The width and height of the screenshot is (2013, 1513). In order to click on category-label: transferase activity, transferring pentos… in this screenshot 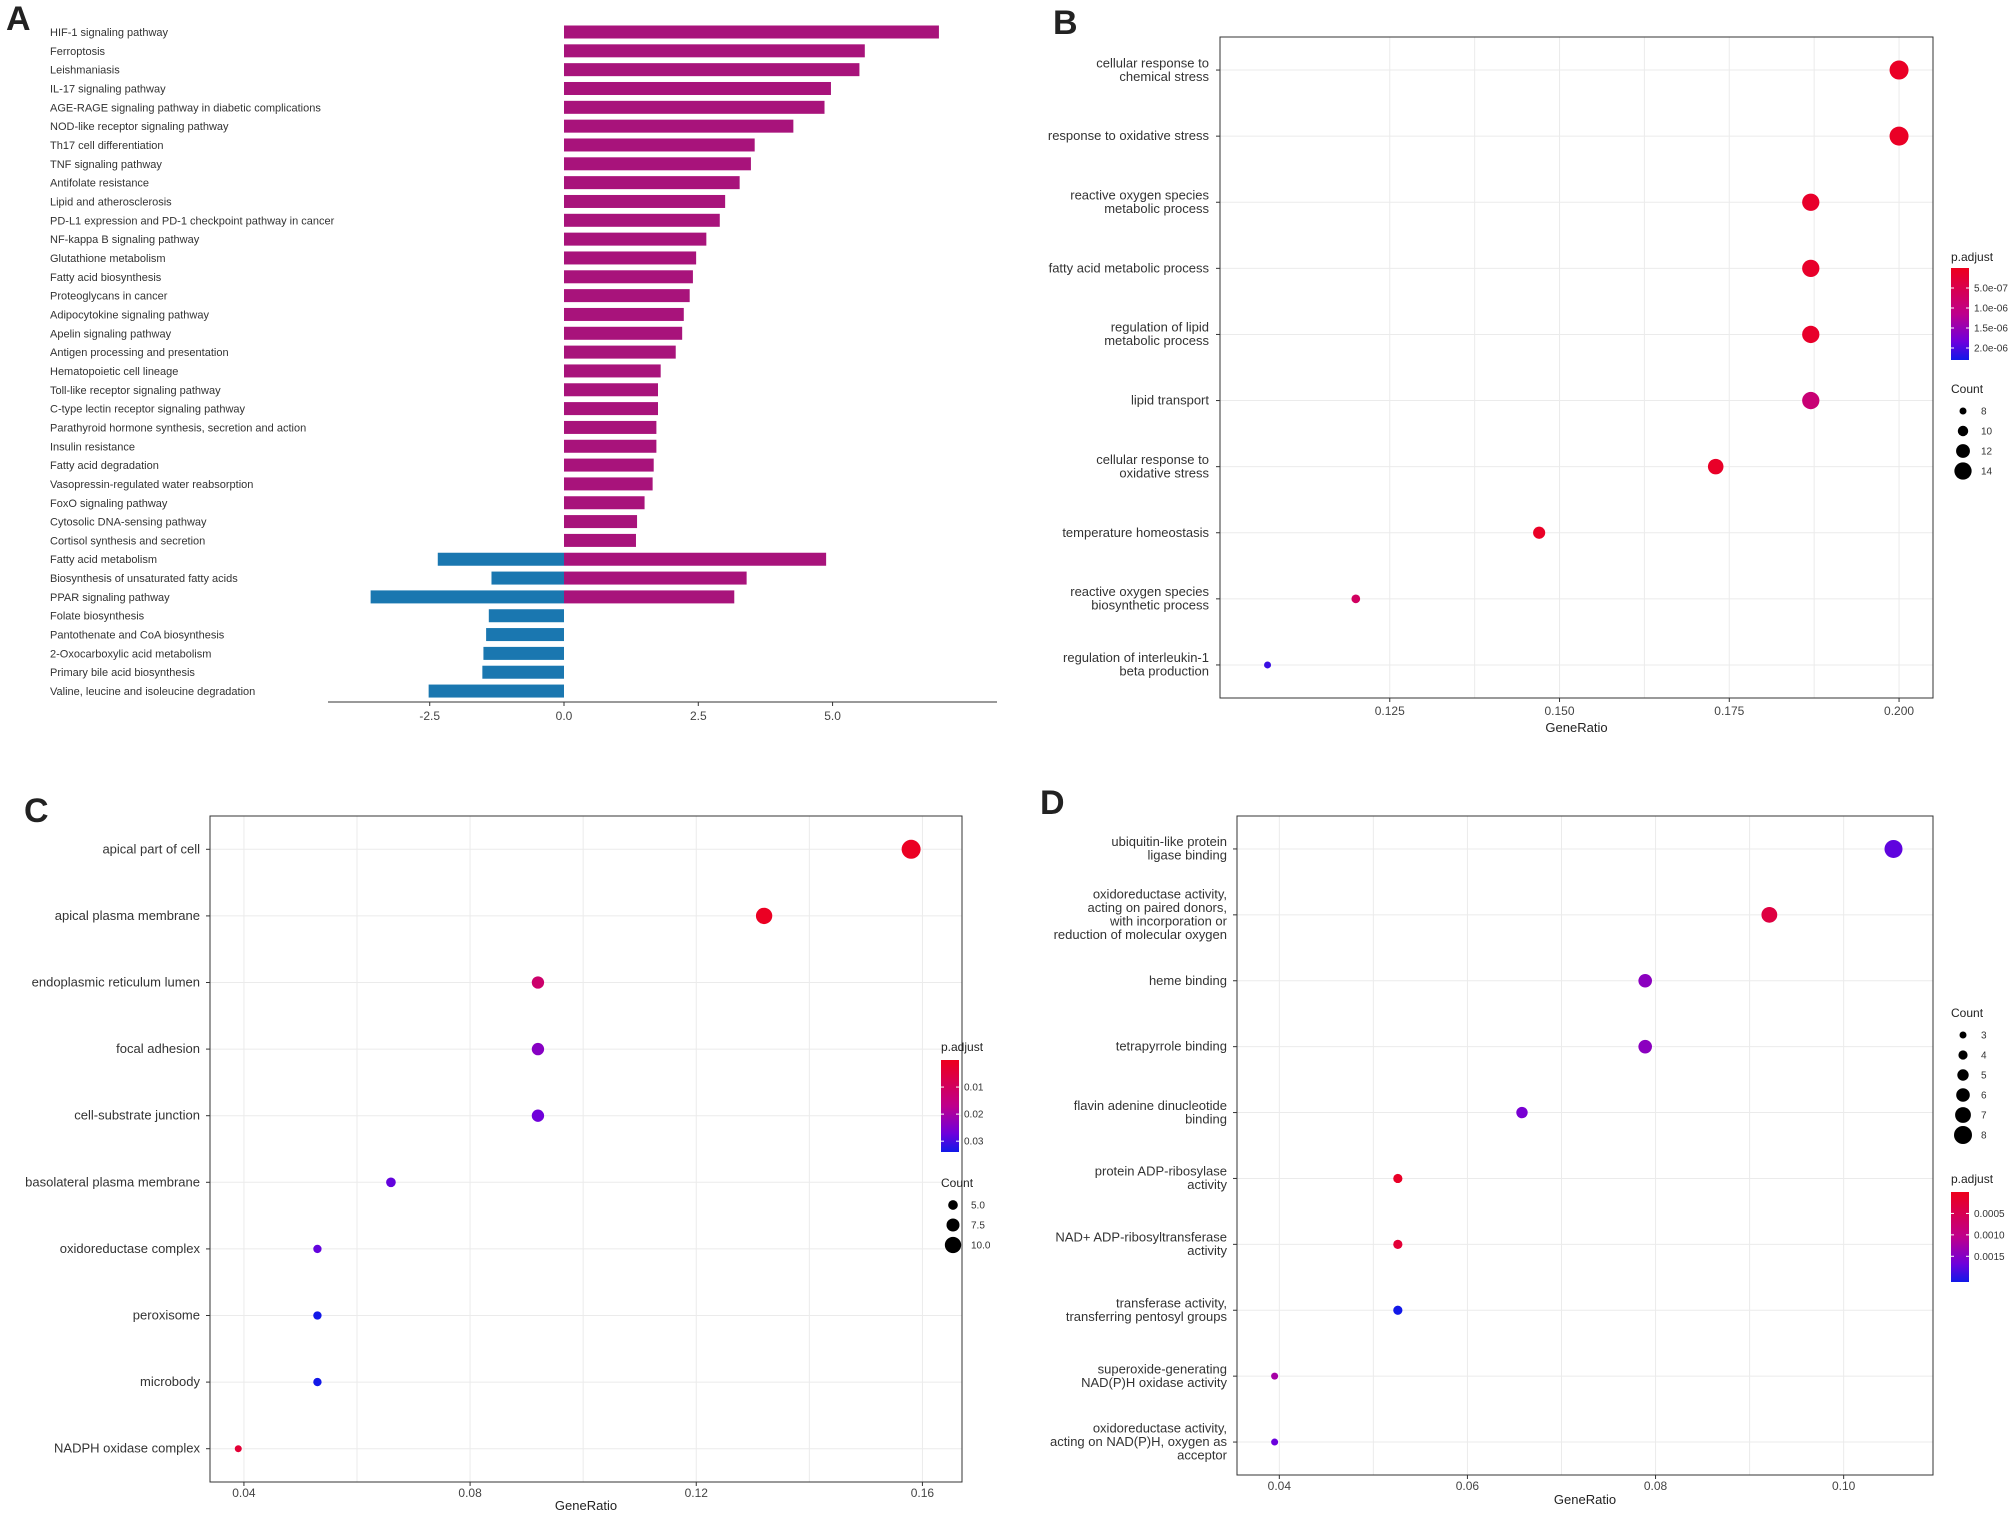, I will do `click(1147, 1310)`.